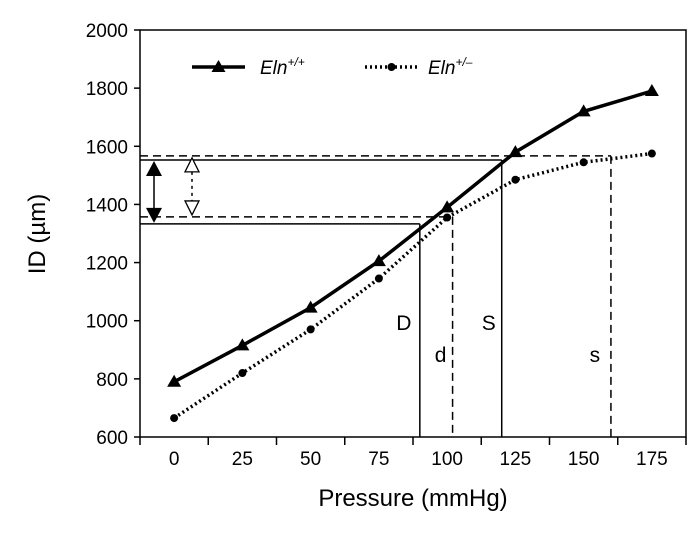 Image resolution: width=700 pixels, height=540 pixels. I want to click on x-tick-label: 175, so click(652, 459).